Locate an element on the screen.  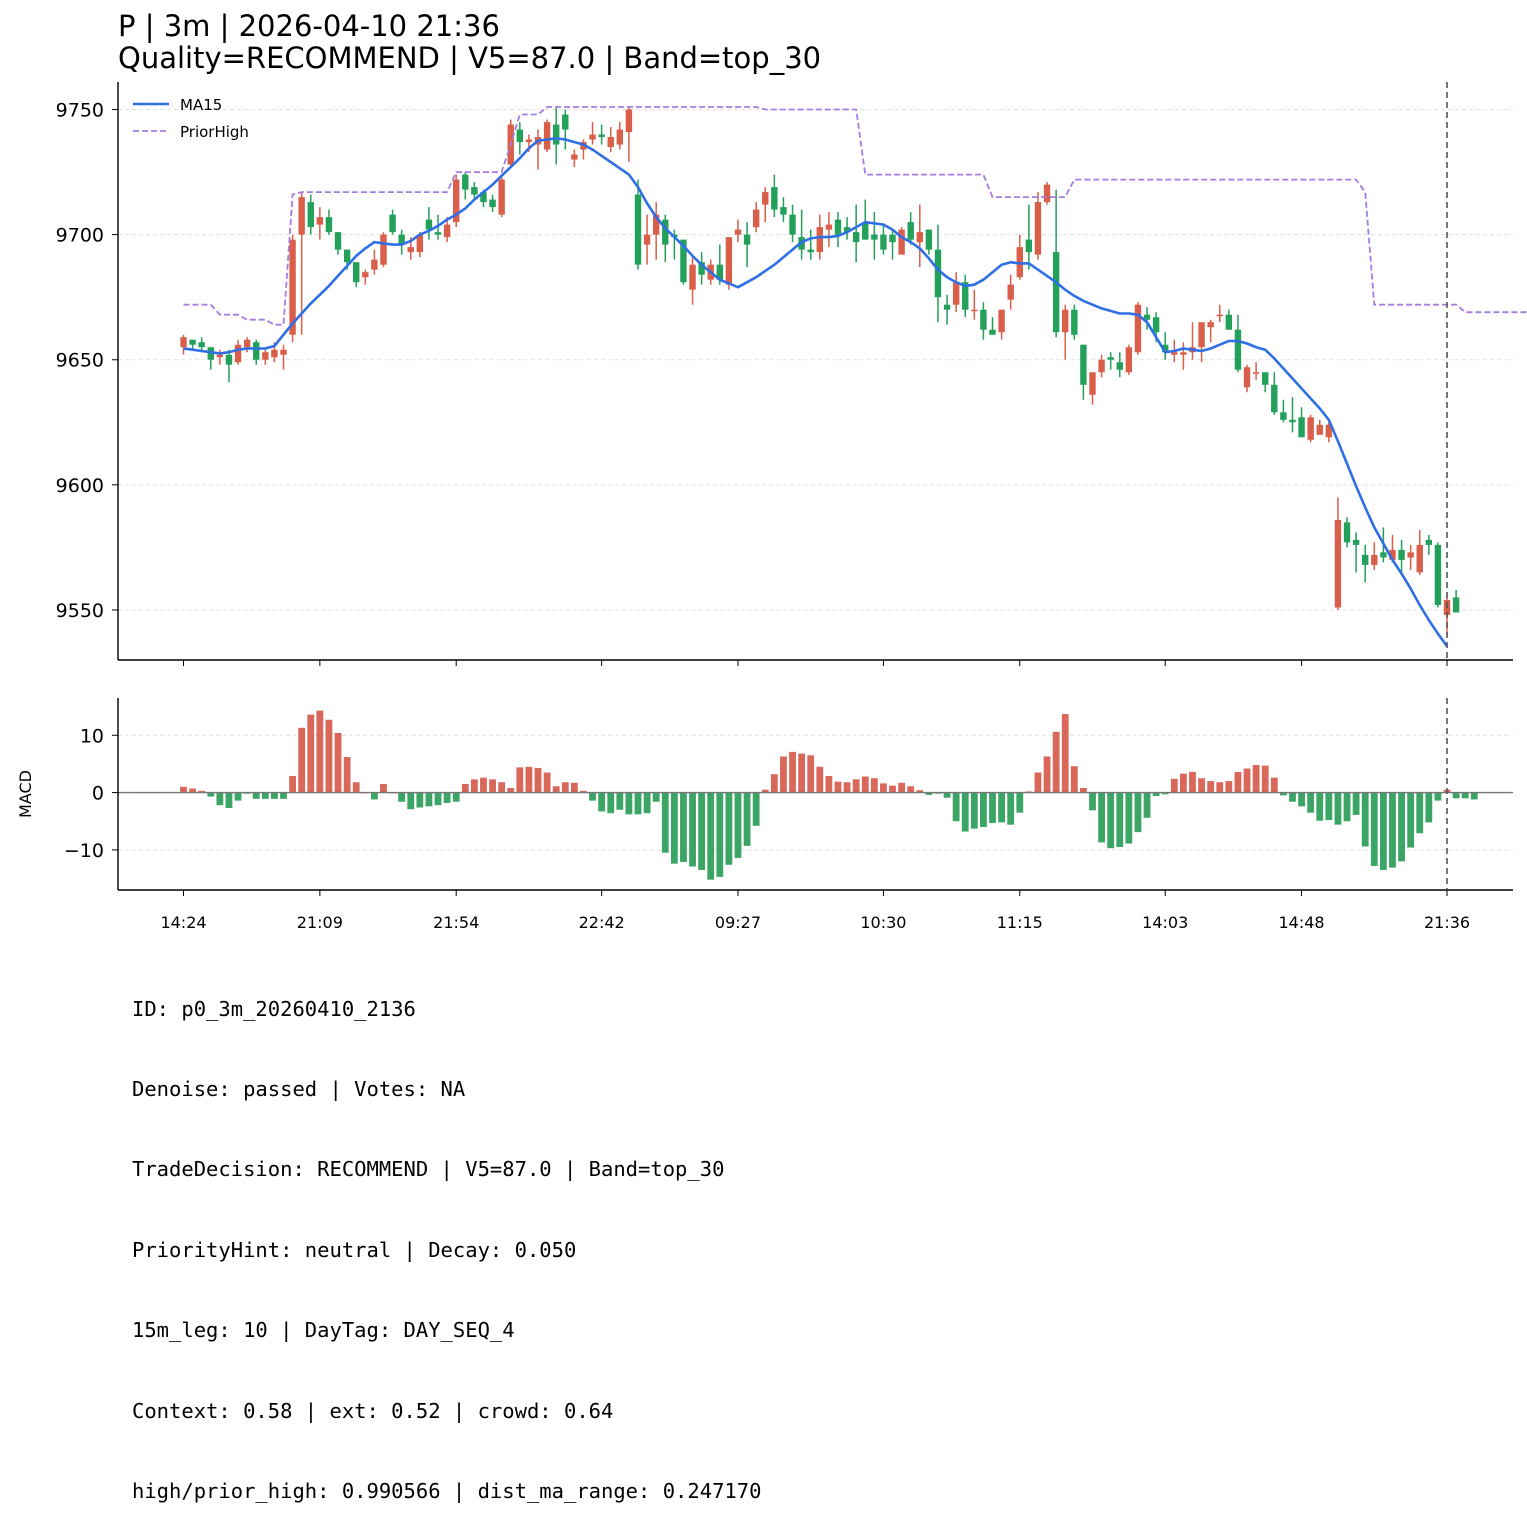
info-line-leg: 15m_leg: 10 | DayTag: DAY_SEQ_4 is located at coordinates (446, 1330).